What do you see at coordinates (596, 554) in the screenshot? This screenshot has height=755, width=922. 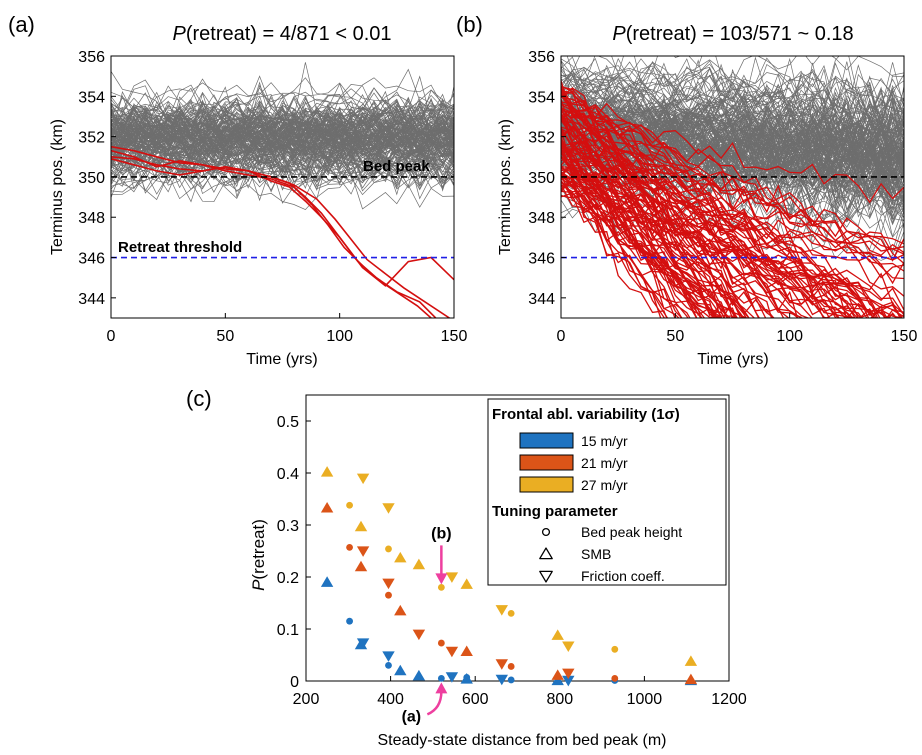 I see `legend-marker-label: SMB` at bounding box center [596, 554].